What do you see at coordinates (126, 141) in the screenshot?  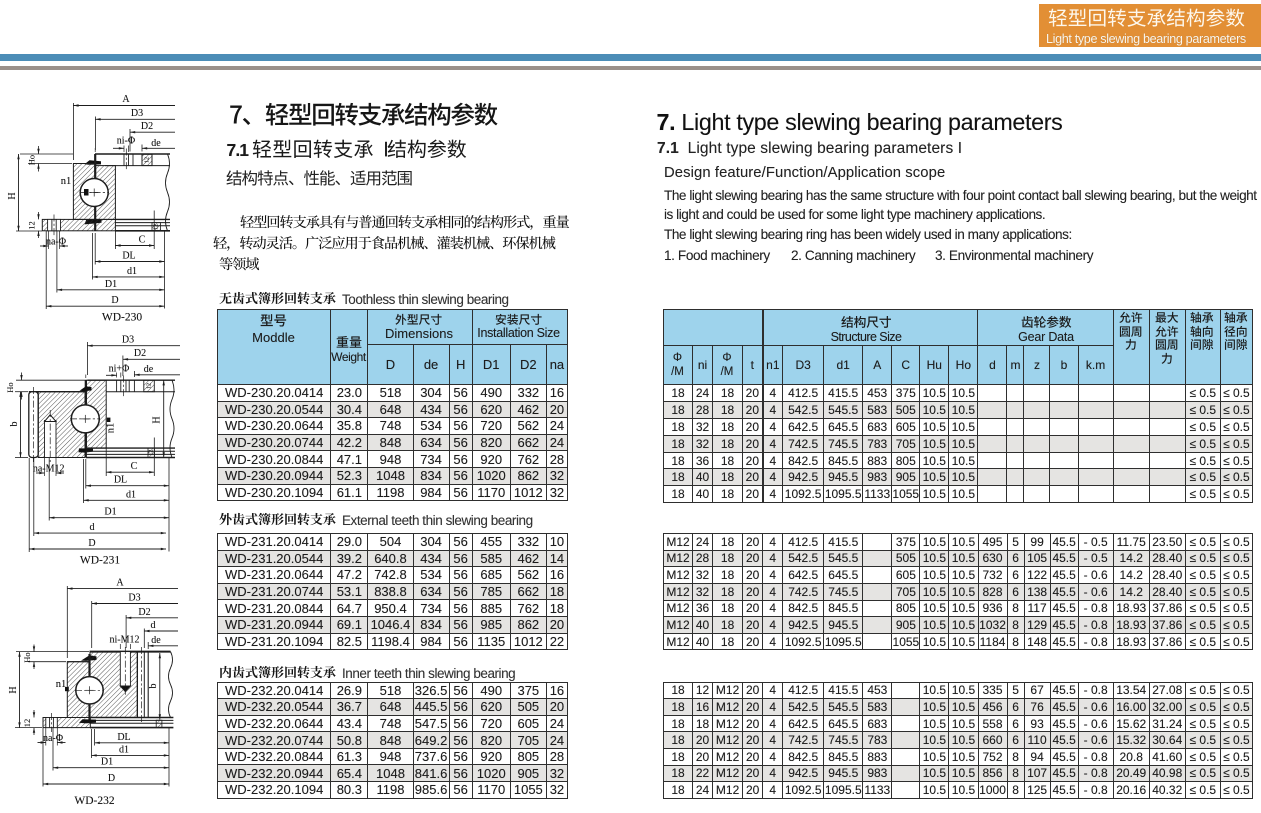 I see `svg-text: ni-Φ` at bounding box center [126, 141].